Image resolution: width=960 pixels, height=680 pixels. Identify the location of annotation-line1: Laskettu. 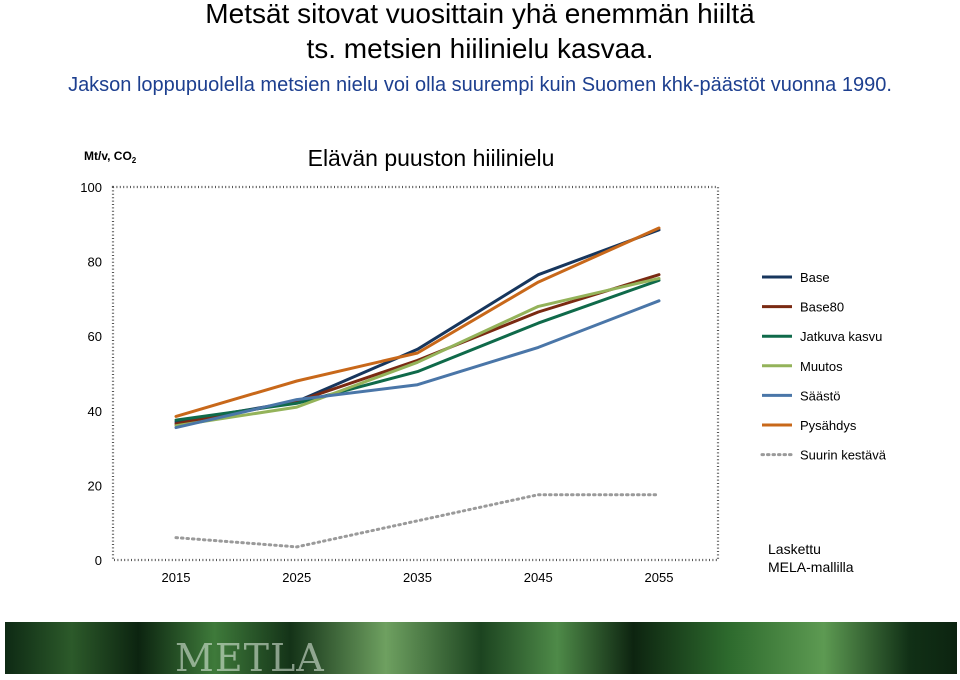
(794, 549).